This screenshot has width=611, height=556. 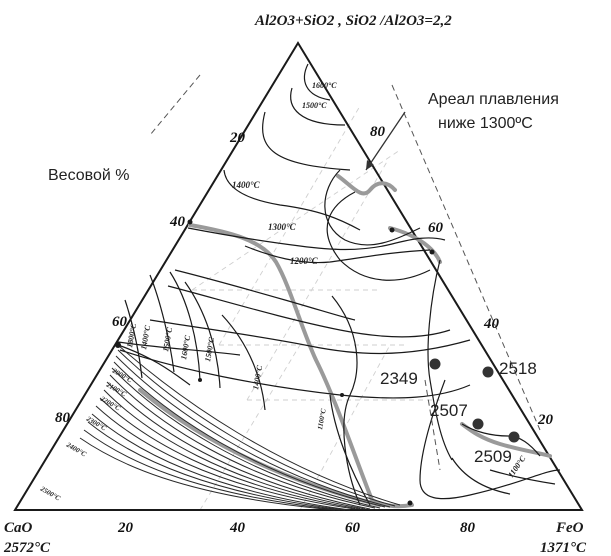 What do you see at coordinates (120, 322) in the screenshot?
I see `left-tick-60: 60` at bounding box center [120, 322].